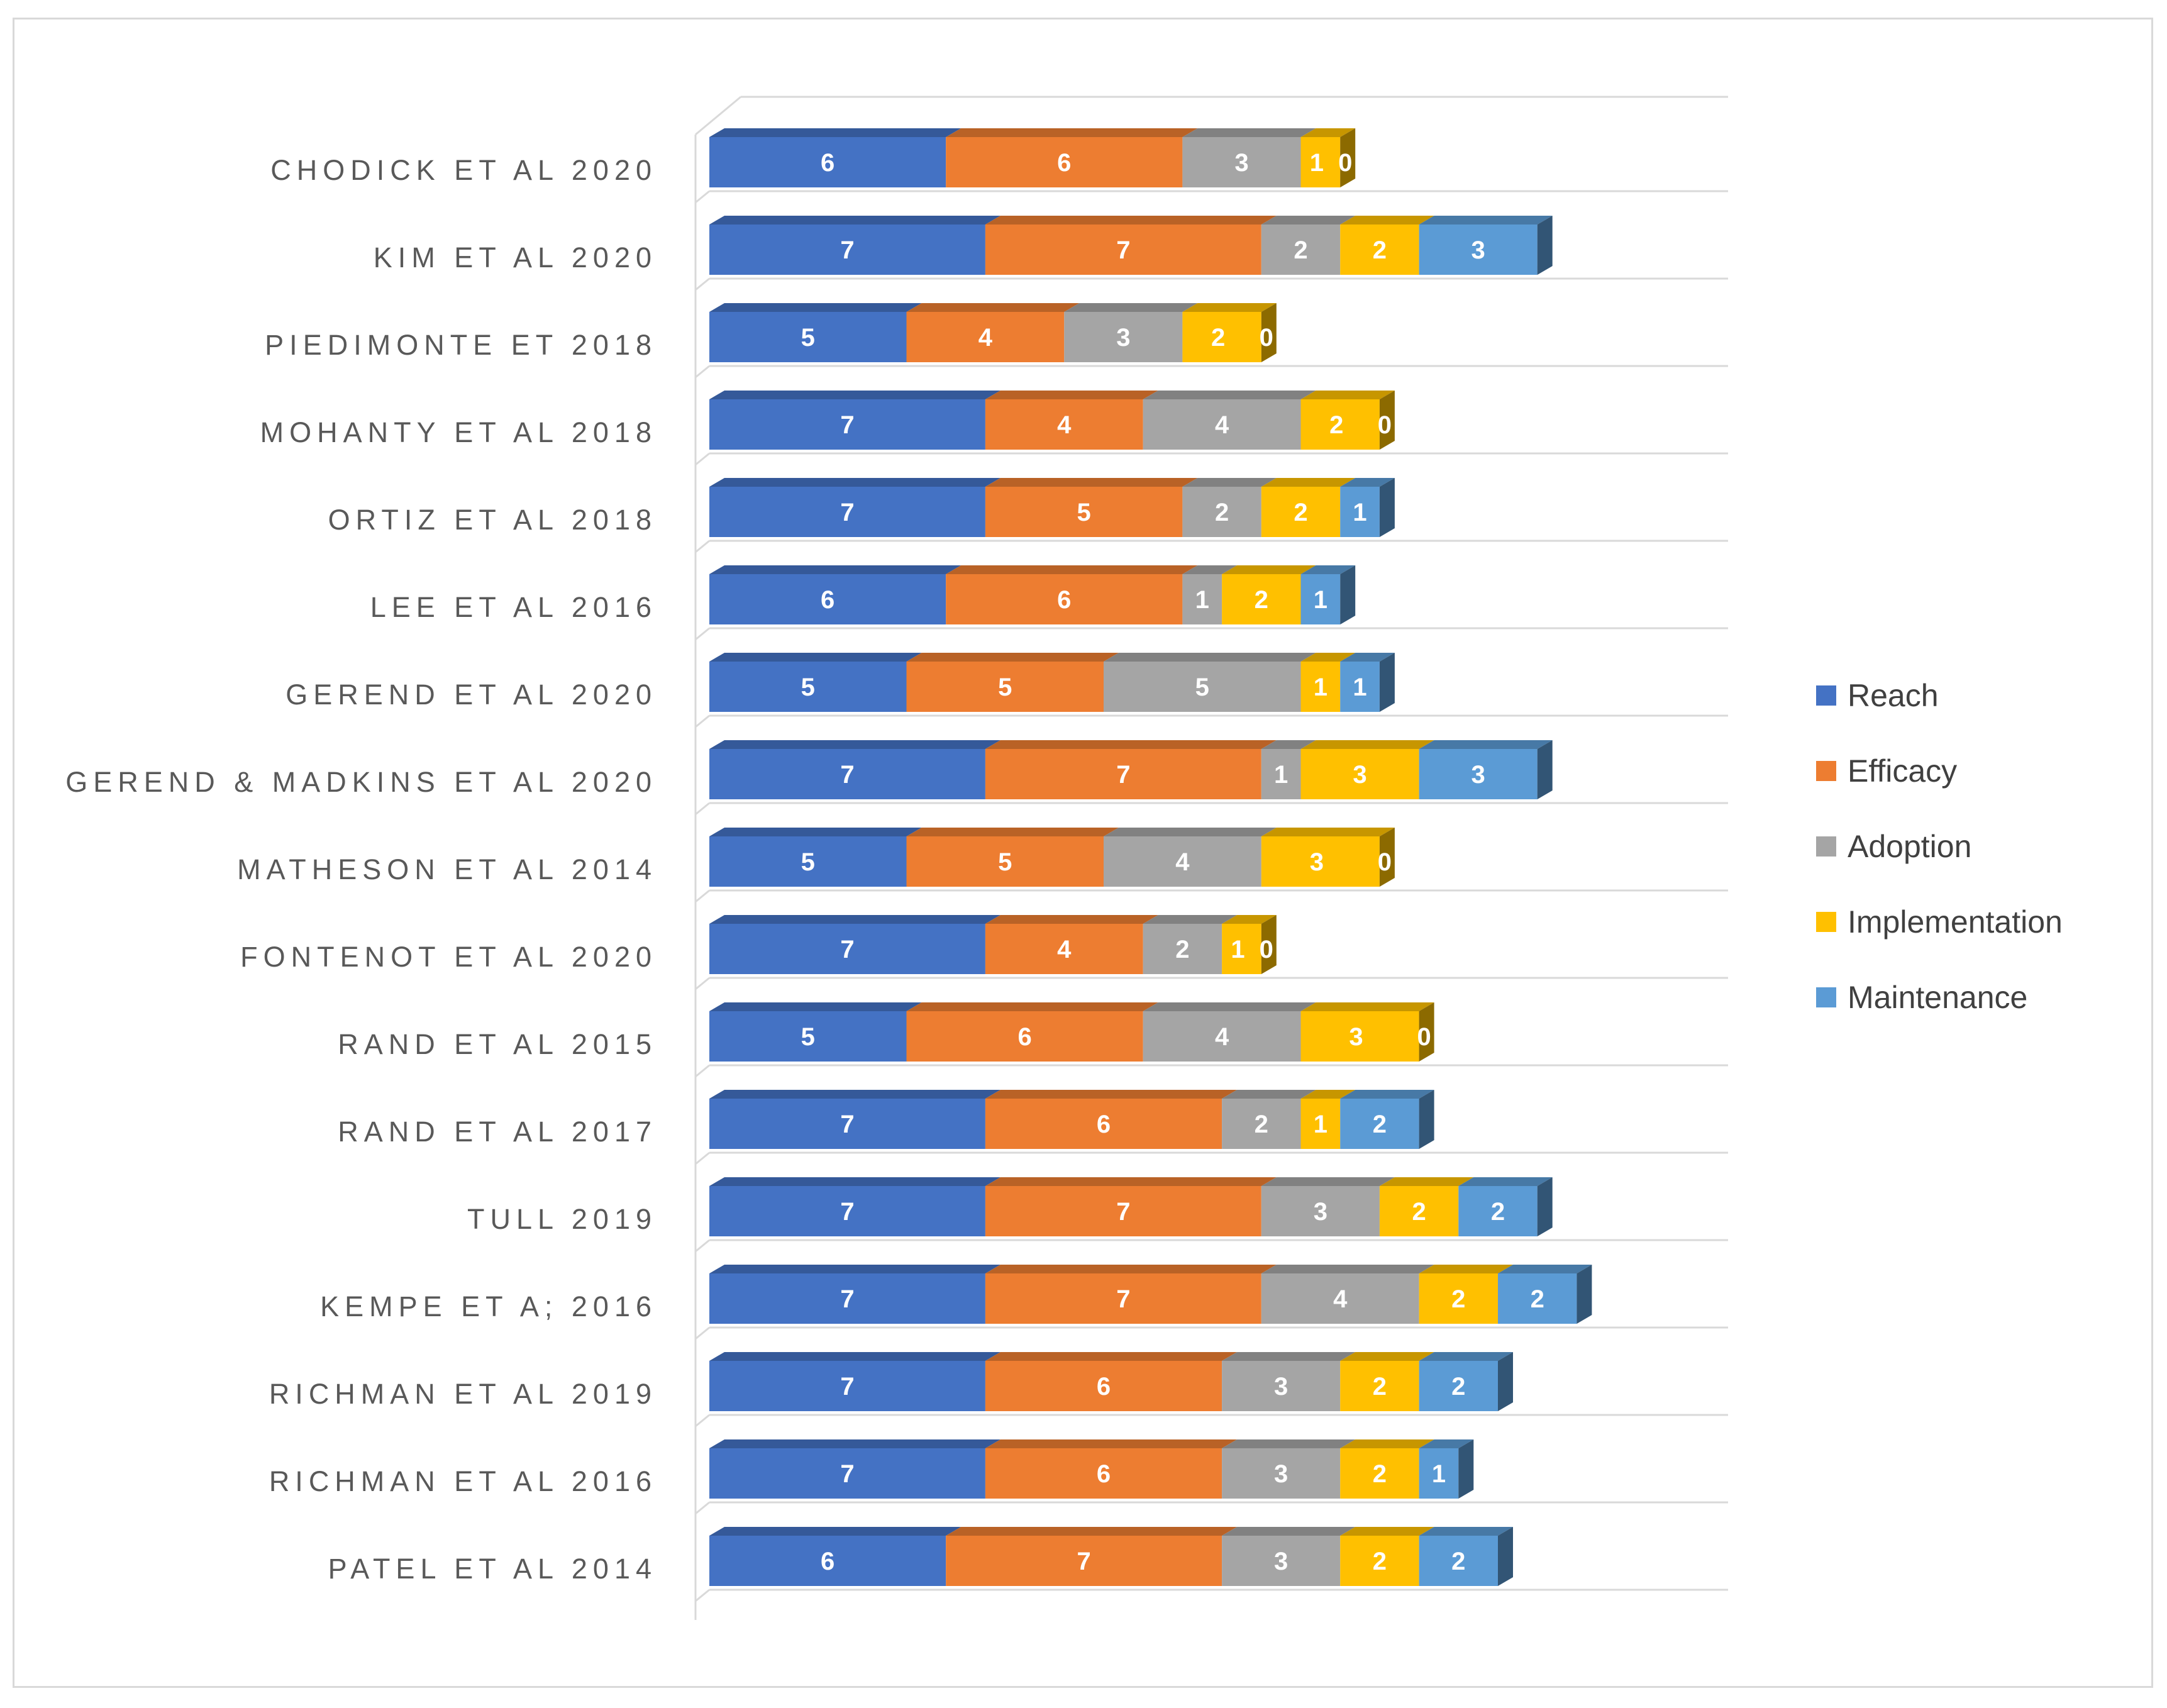 The height and width of the screenshot is (1708, 2167). What do you see at coordinates (562, 1219) in the screenshot?
I see `category-label: TULL 2019` at bounding box center [562, 1219].